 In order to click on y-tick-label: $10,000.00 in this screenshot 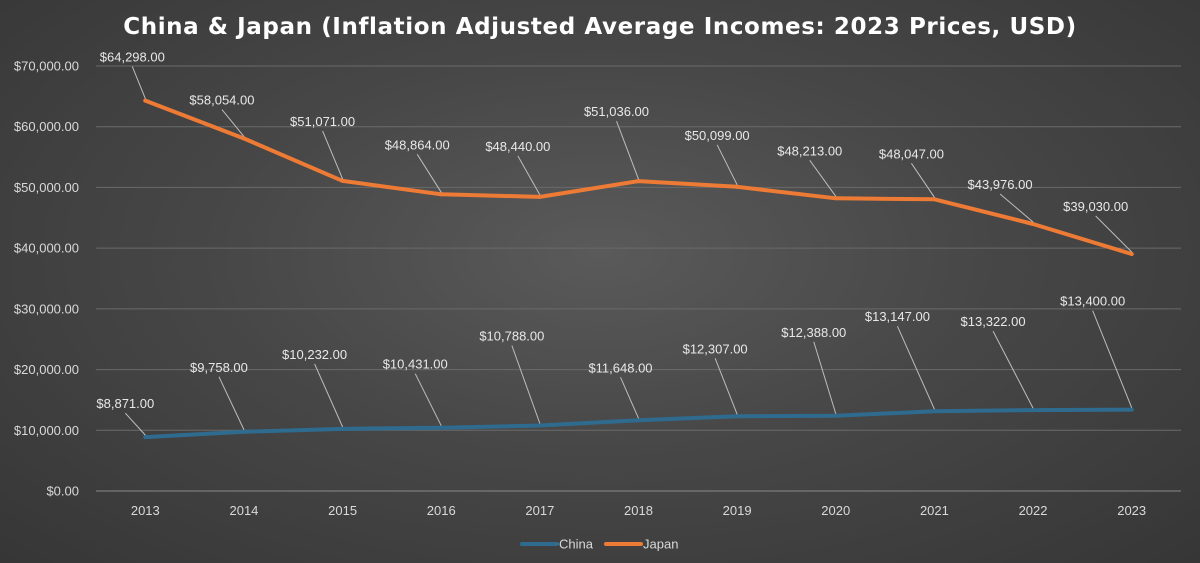, I will do `click(46, 430)`.